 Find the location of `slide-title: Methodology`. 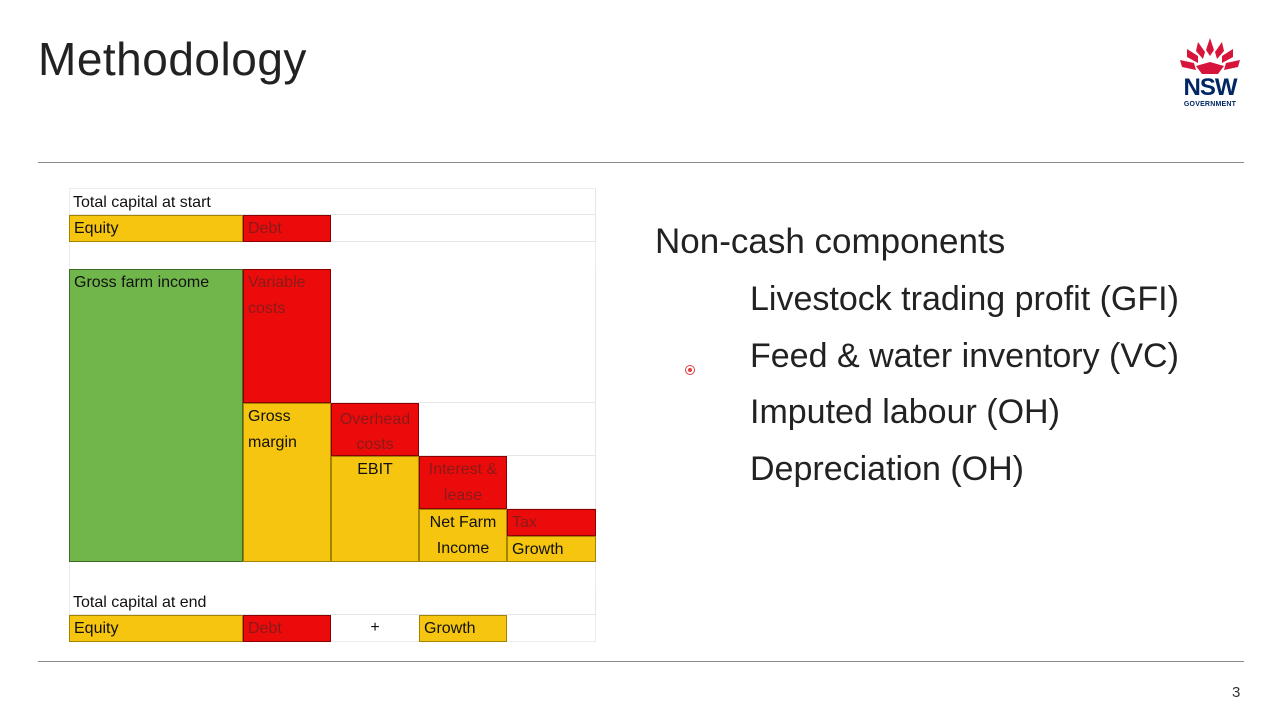

slide-title: Methodology is located at coordinates (172, 59).